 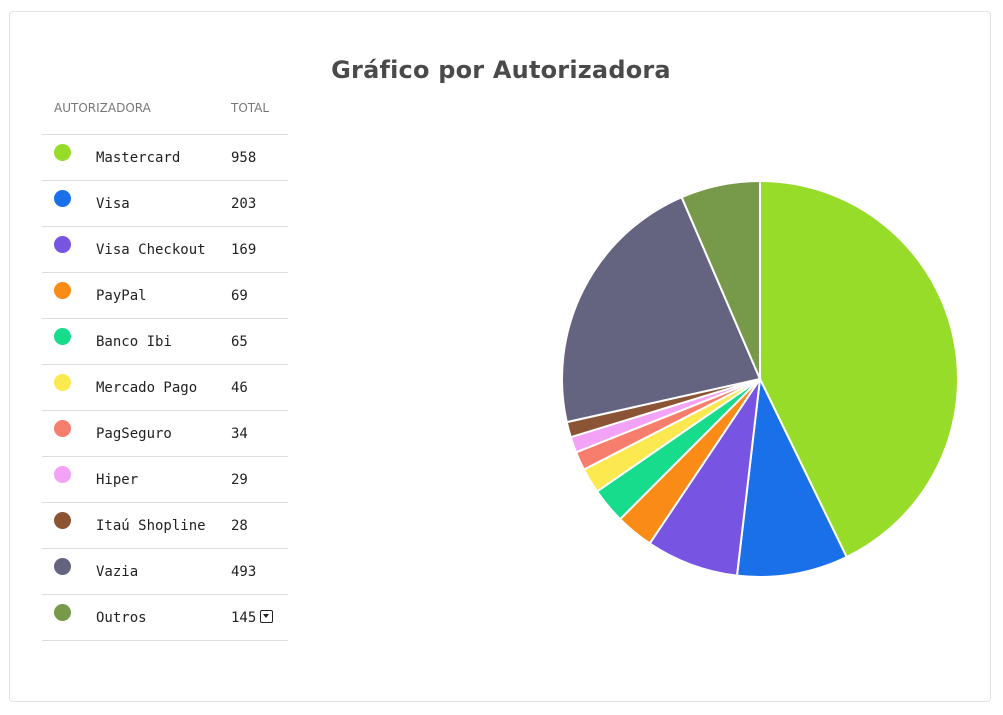 What do you see at coordinates (267, 616) in the screenshot?
I see `caret-down-square-icon` at bounding box center [267, 616].